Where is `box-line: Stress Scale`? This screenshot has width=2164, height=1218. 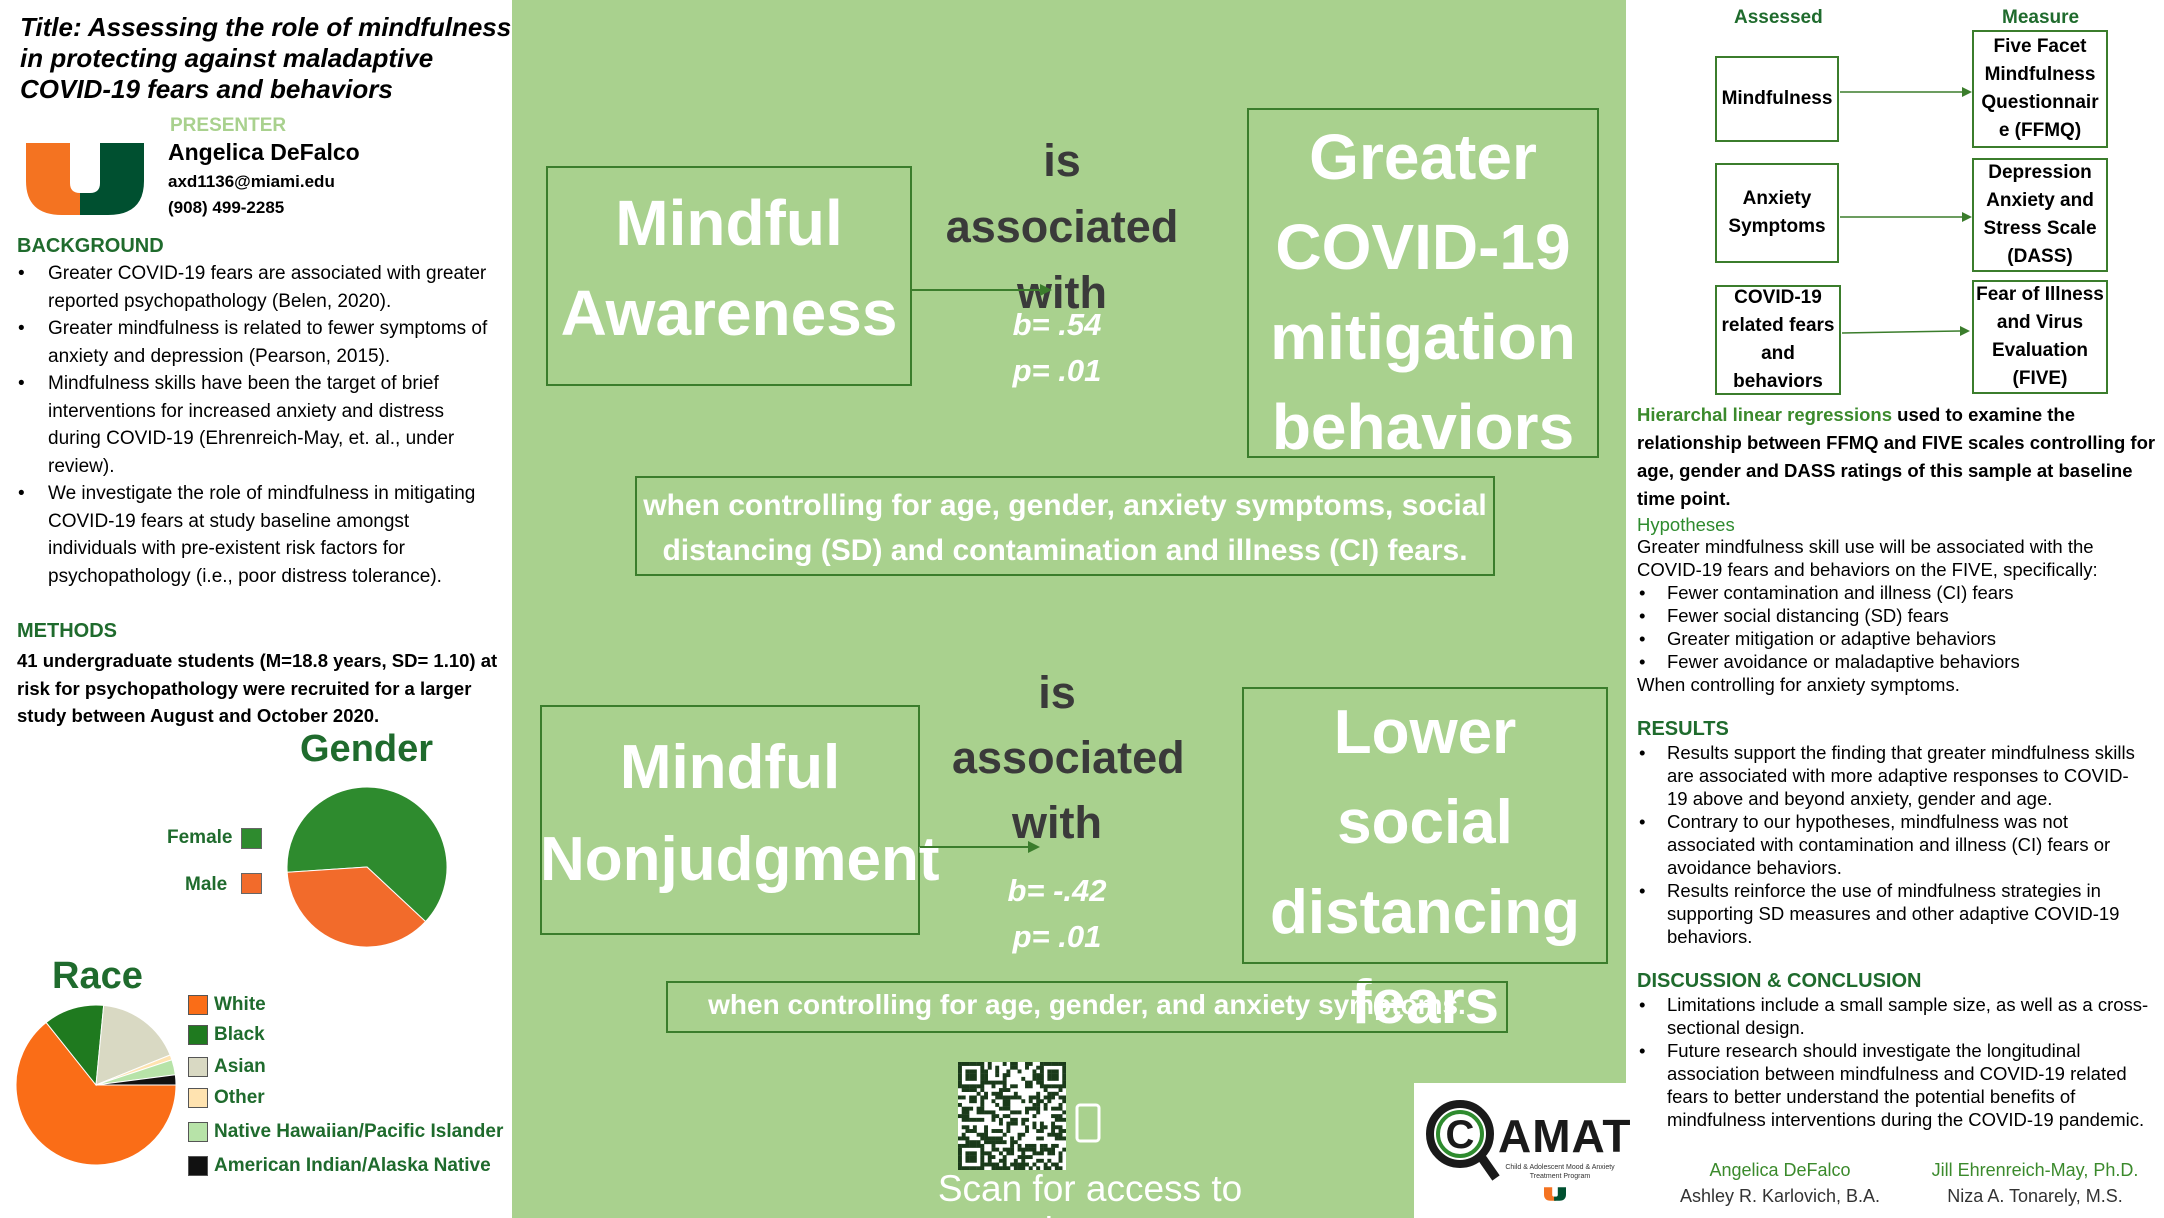
box-line: Stress Scale is located at coordinates (2040, 228).